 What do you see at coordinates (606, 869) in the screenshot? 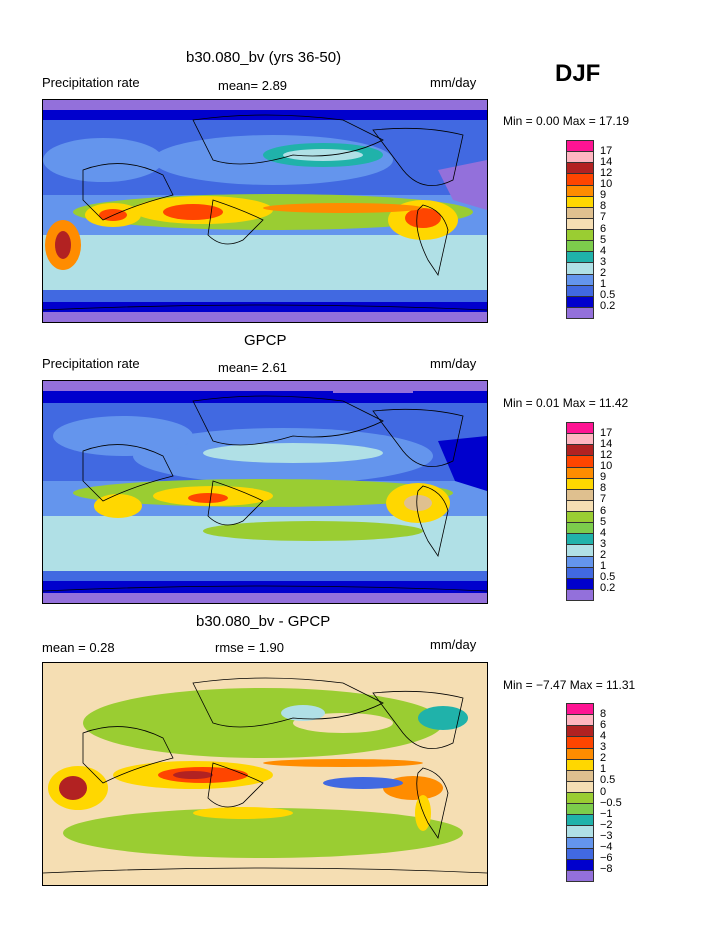
I see `colorbar-tick-label: −8` at bounding box center [606, 869].